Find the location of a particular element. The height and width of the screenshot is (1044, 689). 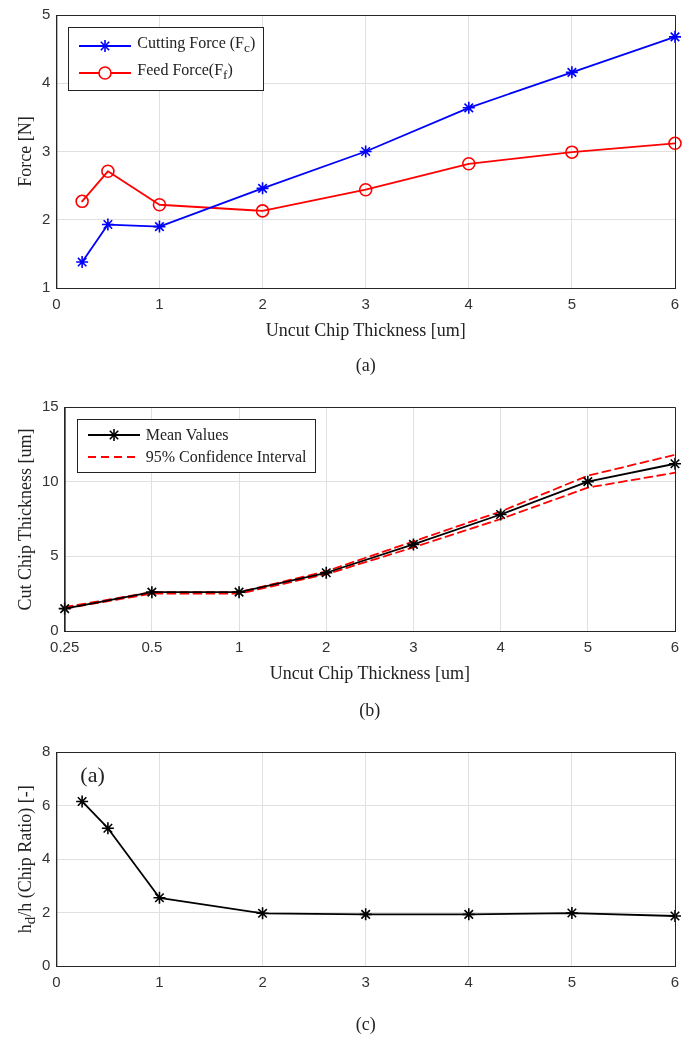

y-tick-label: 1 is located at coordinates (46, 287).